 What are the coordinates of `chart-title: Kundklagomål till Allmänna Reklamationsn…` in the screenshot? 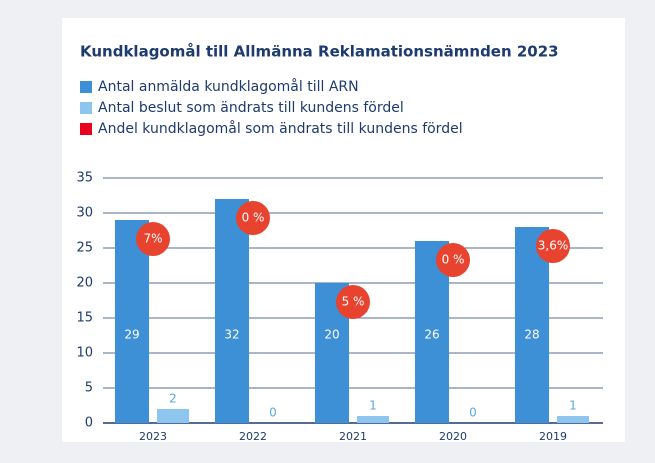 It's located at (319, 52).